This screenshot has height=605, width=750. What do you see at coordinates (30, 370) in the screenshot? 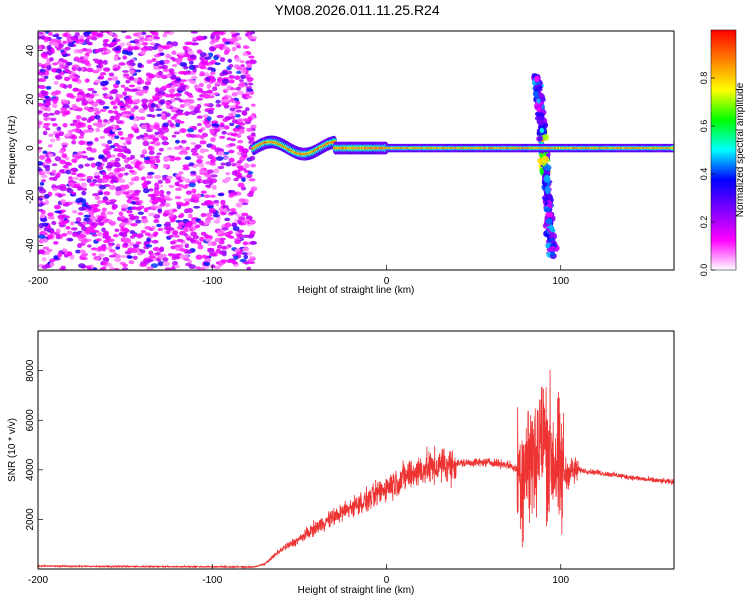
I see `snr-y-tick-label: 8000` at bounding box center [30, 370].